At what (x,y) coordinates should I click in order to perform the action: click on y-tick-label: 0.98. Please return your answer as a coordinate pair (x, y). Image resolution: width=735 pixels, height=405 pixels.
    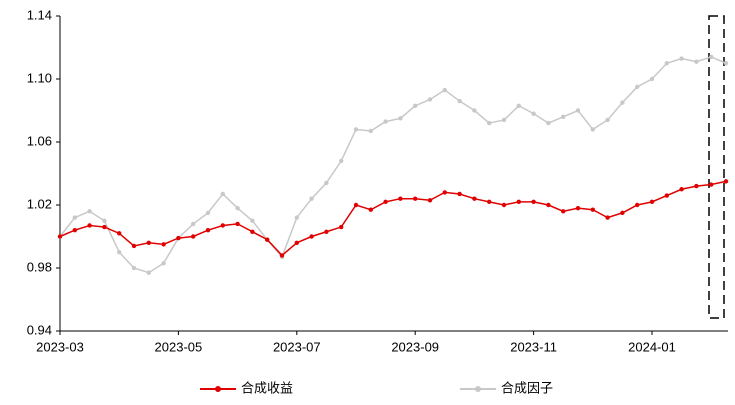
    Looking at the image, I should click on (39, 266).